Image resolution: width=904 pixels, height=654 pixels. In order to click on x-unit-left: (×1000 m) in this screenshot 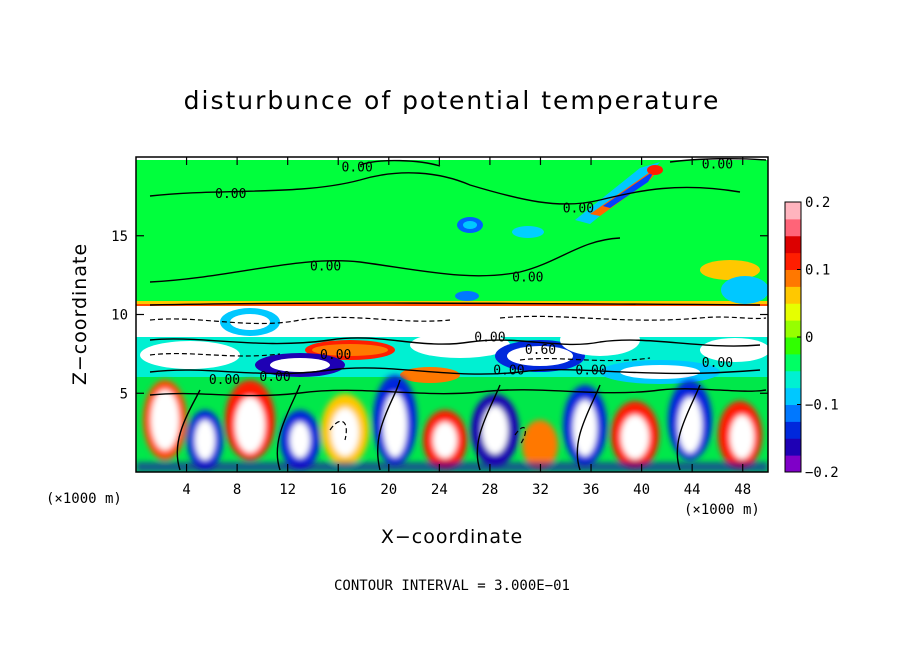, I will do `click(84, 499)`.